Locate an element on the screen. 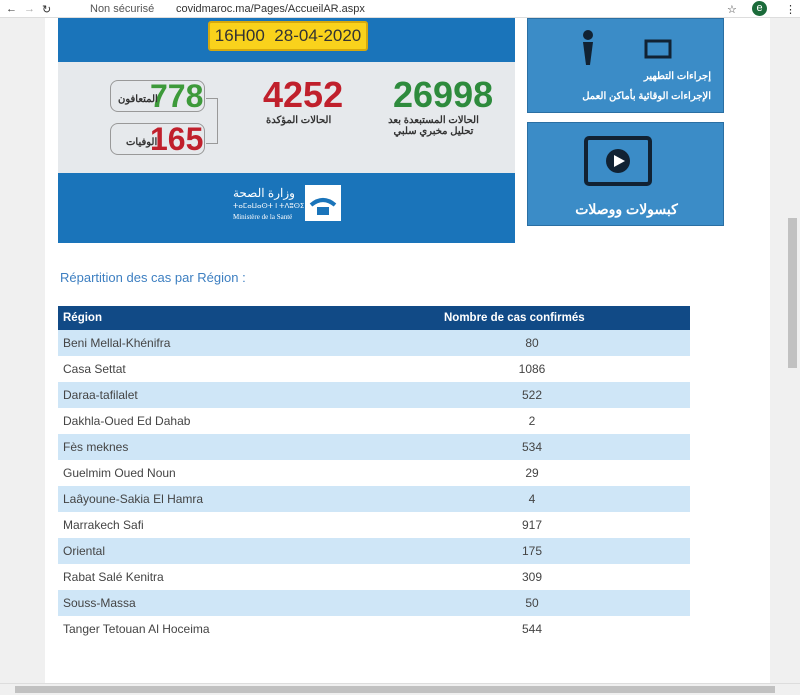 This screenshot has width=800, height=695. excluded-label: الحالات المستبعدة بعد تحليل مخبري سلبي is located at coordinates (433, 126).